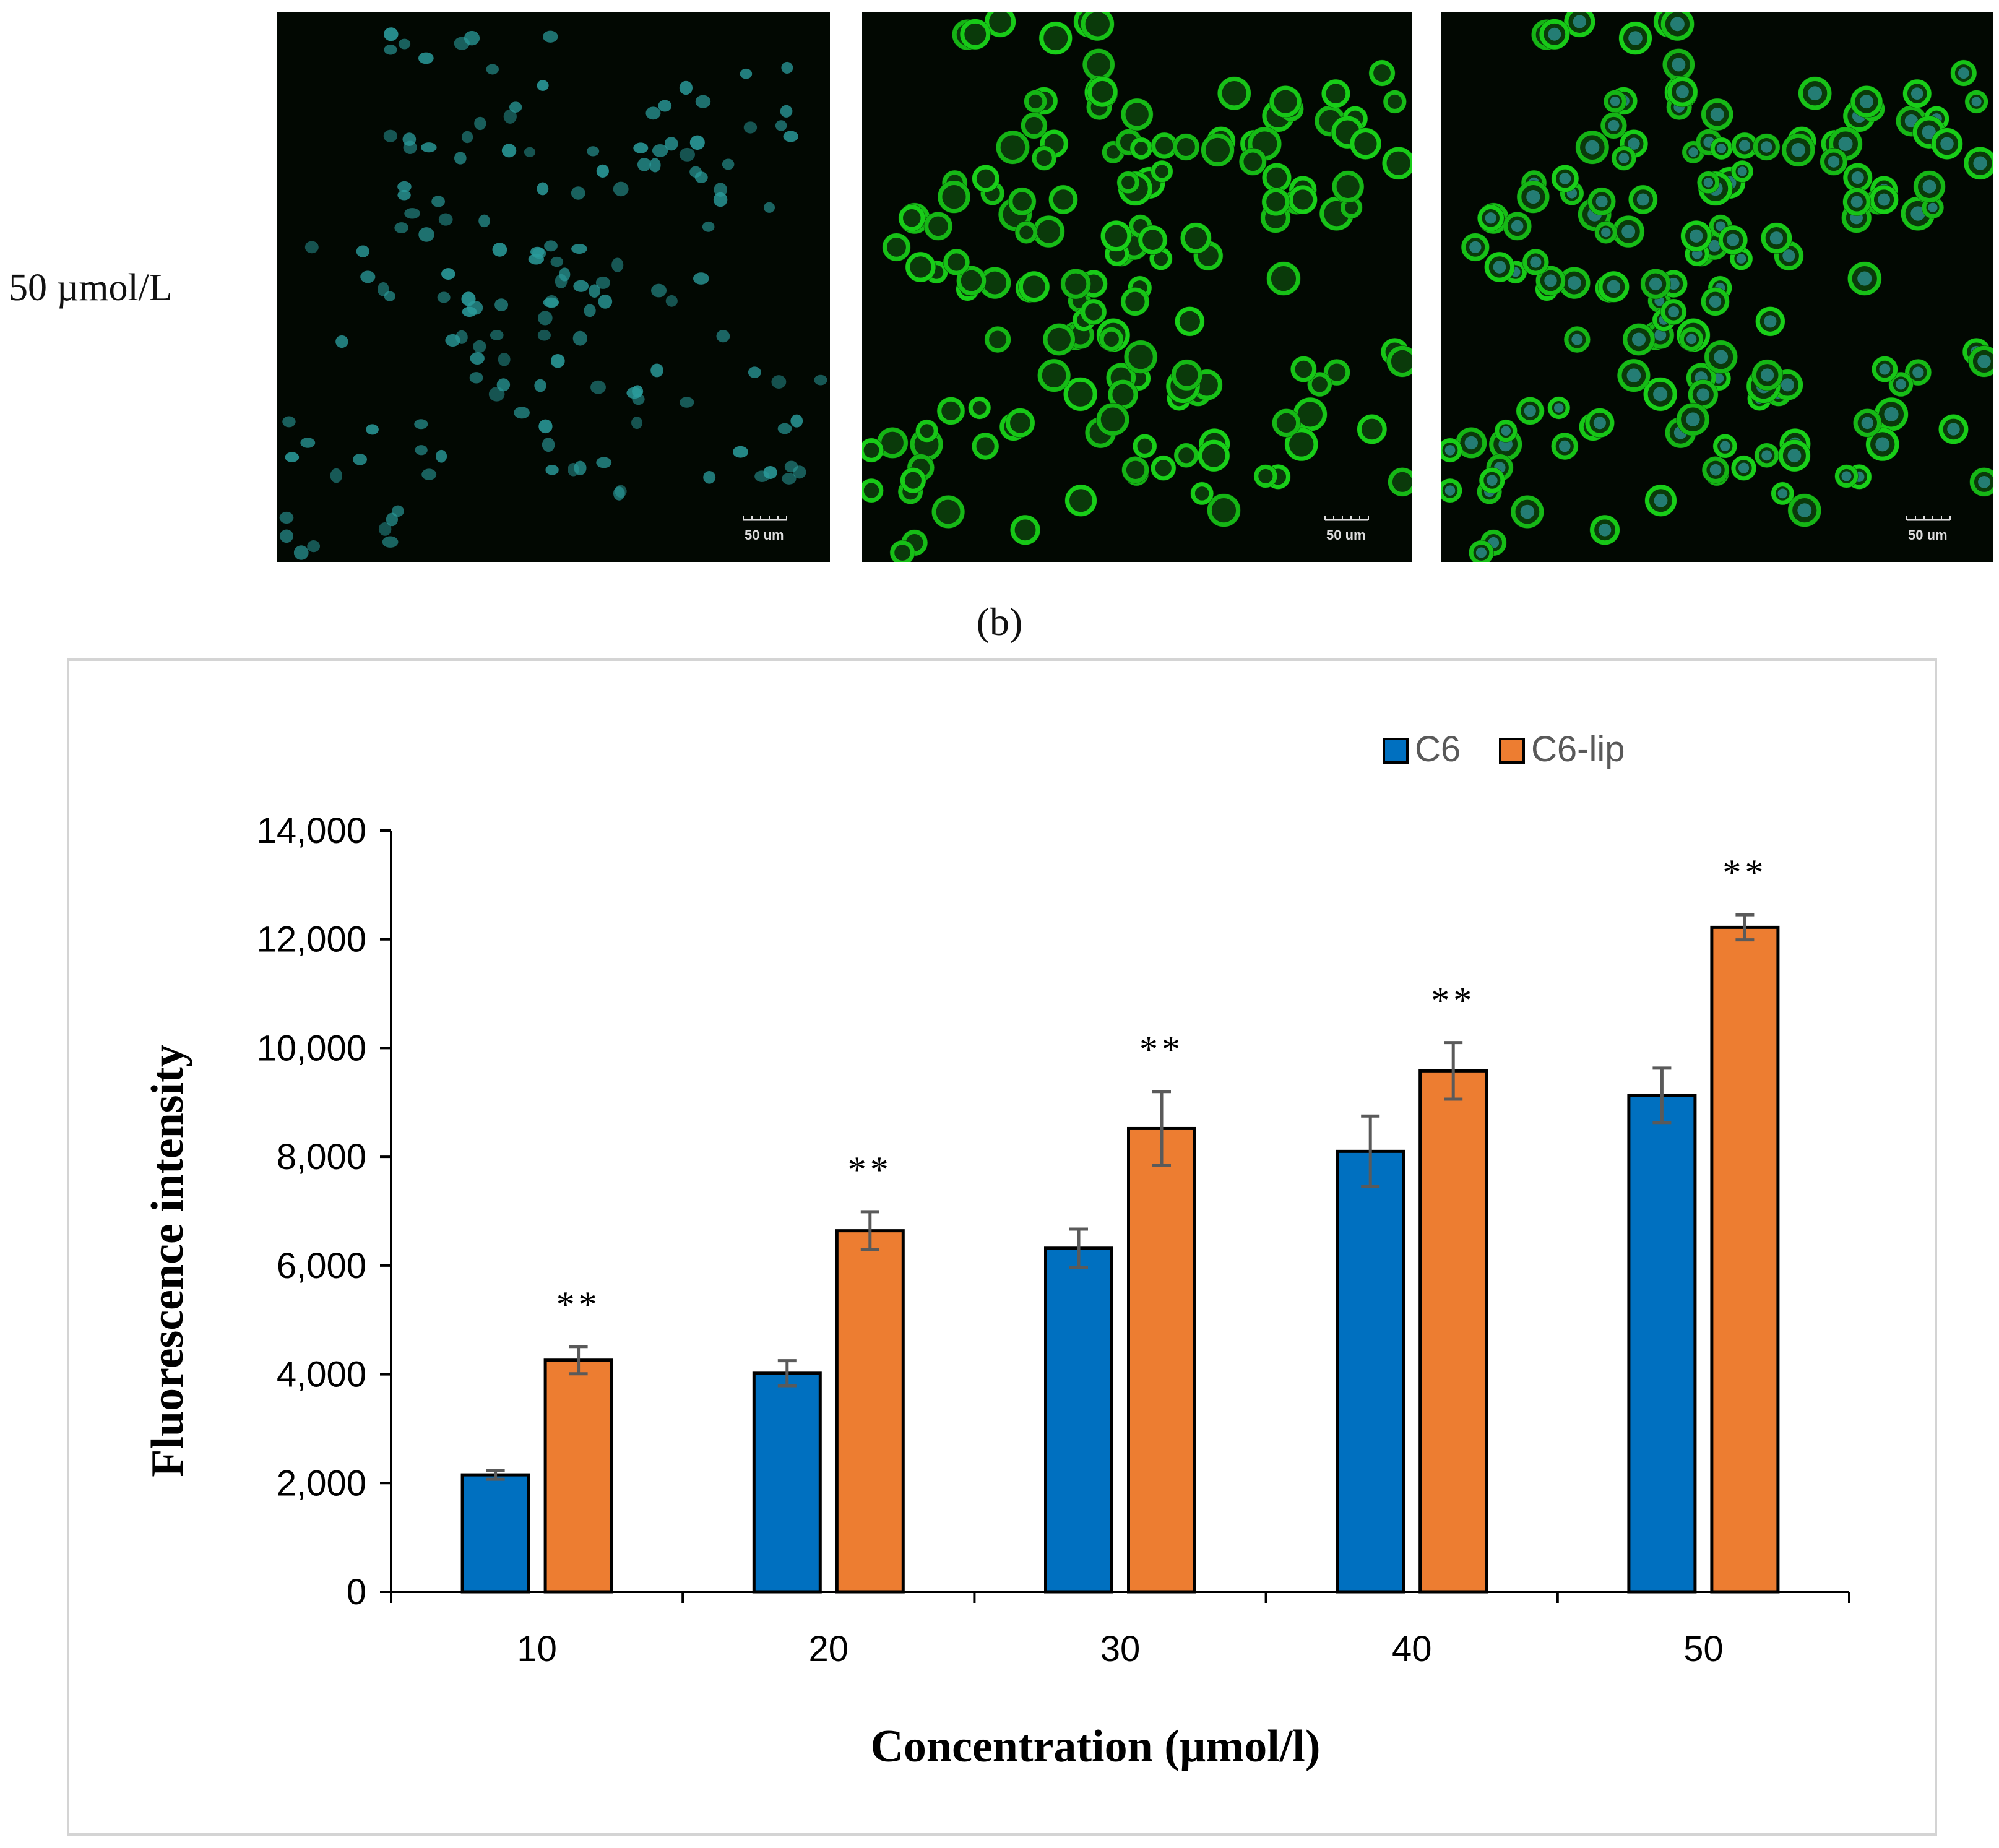 Image resolution: width=1999 pixels, height=1848 pixels. I want to click on bar-c6, so click(1370, 1371).